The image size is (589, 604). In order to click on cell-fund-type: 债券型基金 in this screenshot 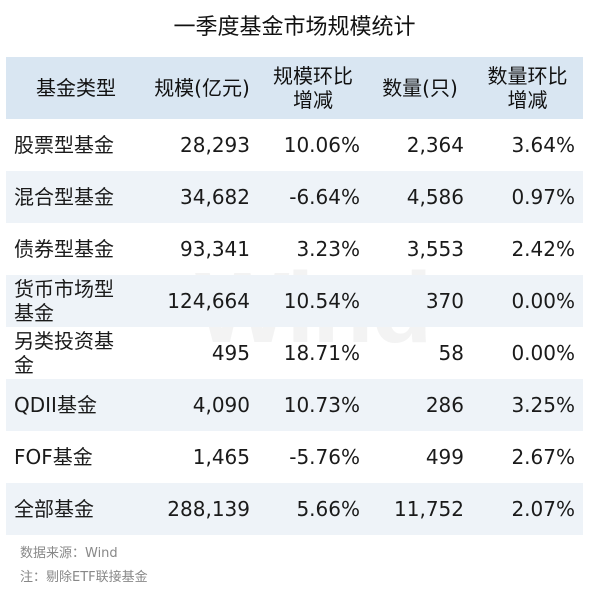, I will do `click(64, 249)`.